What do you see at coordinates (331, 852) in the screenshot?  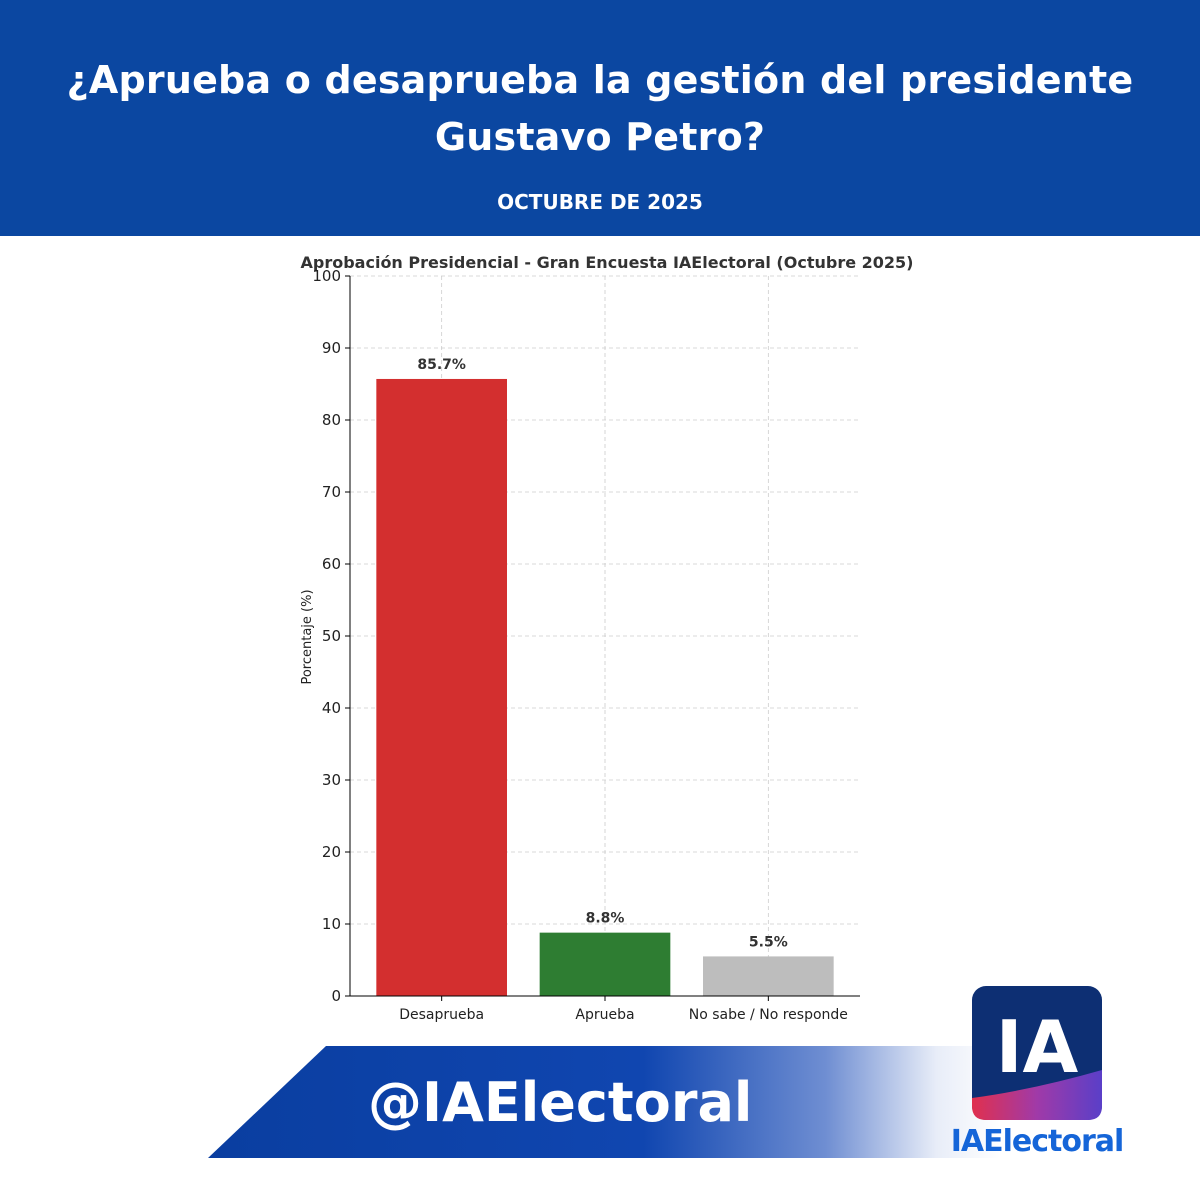 I see `y-tick-label: 20` at bounding box center [331, 852].